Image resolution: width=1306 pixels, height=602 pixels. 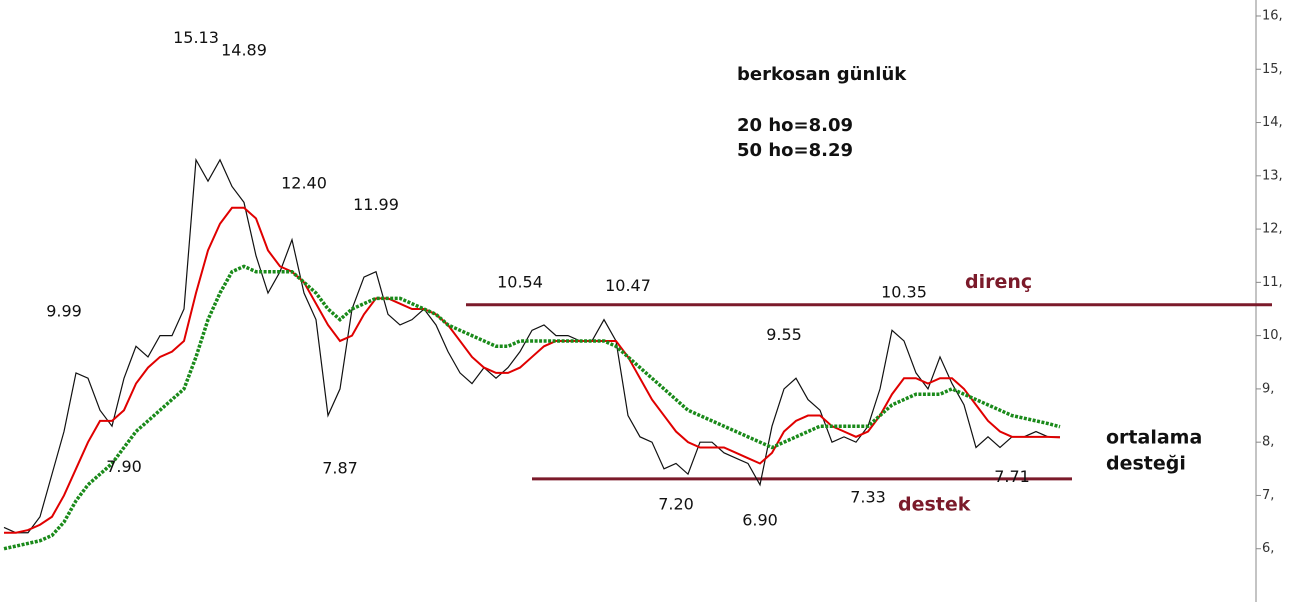 I want to click on high-label: 9.55, so click(x=784, y=334).